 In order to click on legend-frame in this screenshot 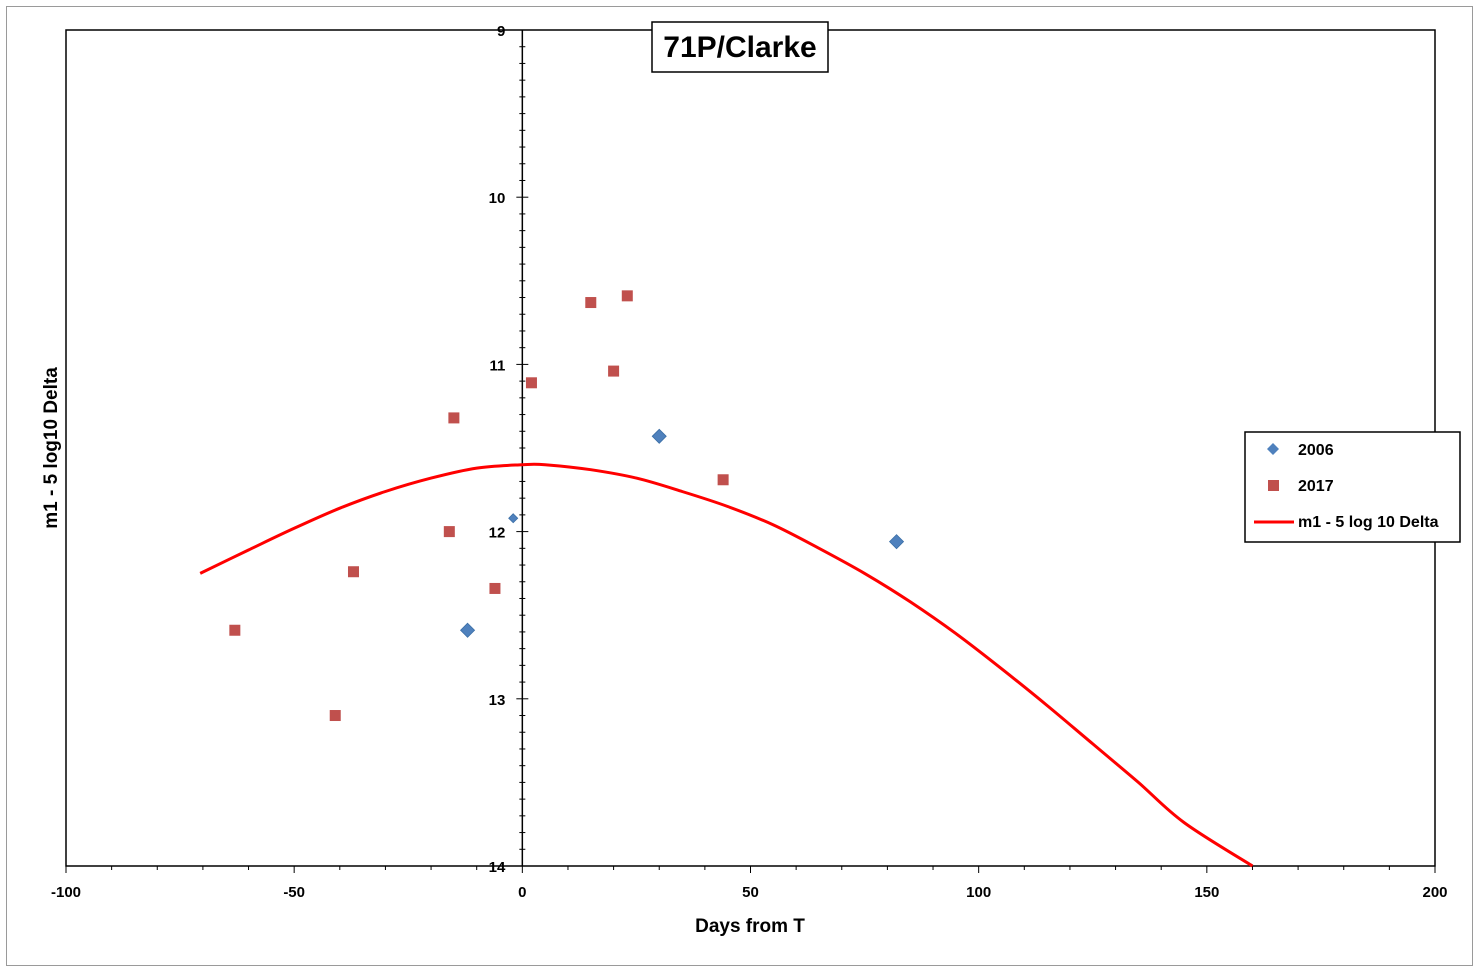, I will do `click(1352, 487)`.